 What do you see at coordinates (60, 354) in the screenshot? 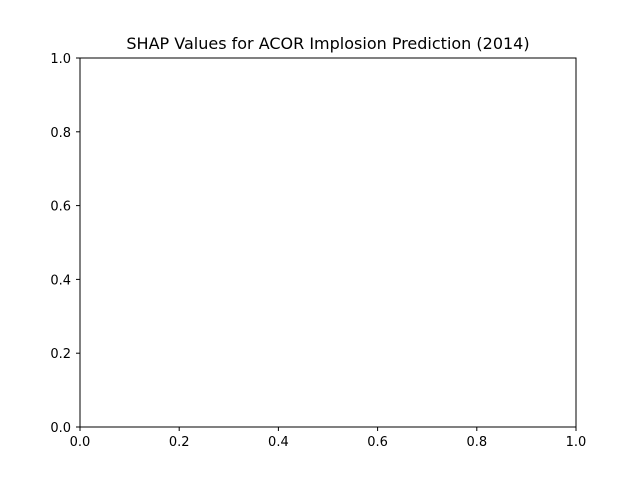
I see `y-tick-label: 0.2` at bounding box center [60, 354].